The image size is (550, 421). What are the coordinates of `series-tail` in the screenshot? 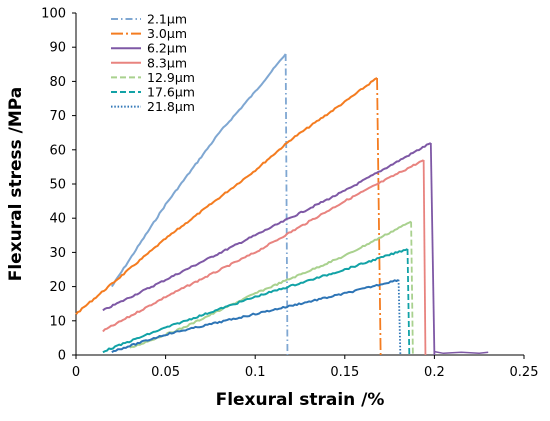 It's located at (461, 352).